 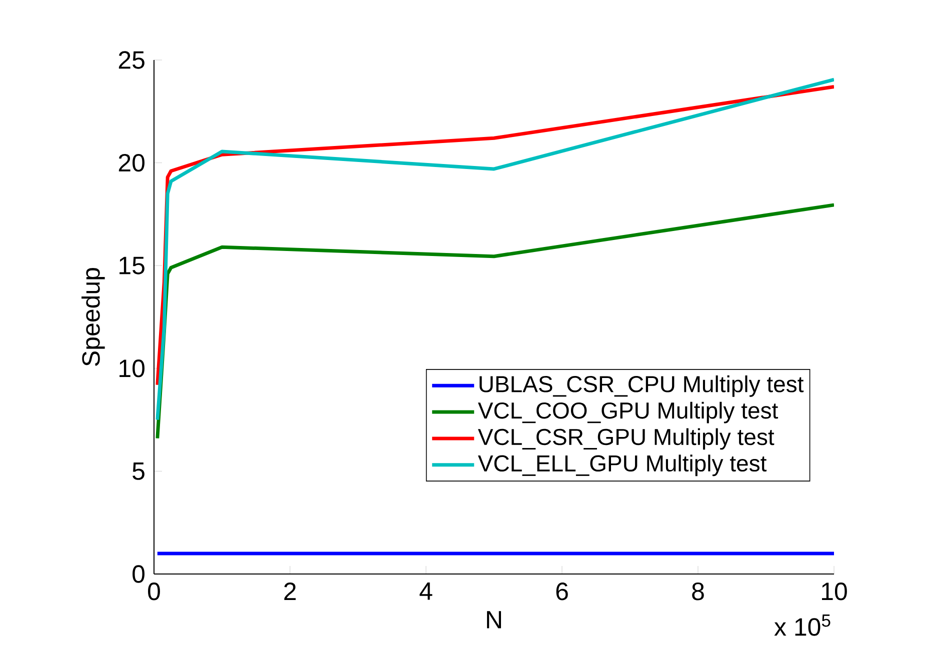 I want to click on y-tick-label: 5, so click(x=138, y=471).